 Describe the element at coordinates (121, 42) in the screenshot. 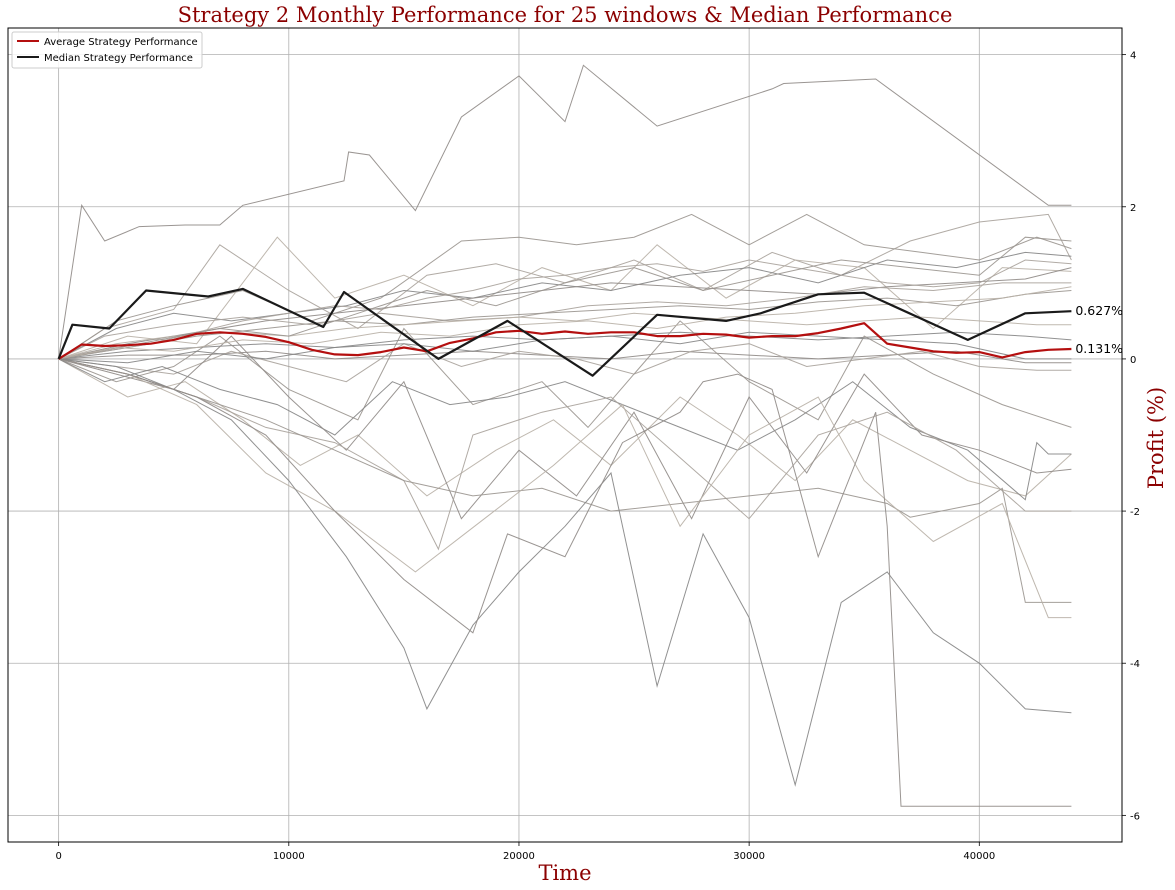

I see `legend-label-average: Average Strategy Performance` at that location.